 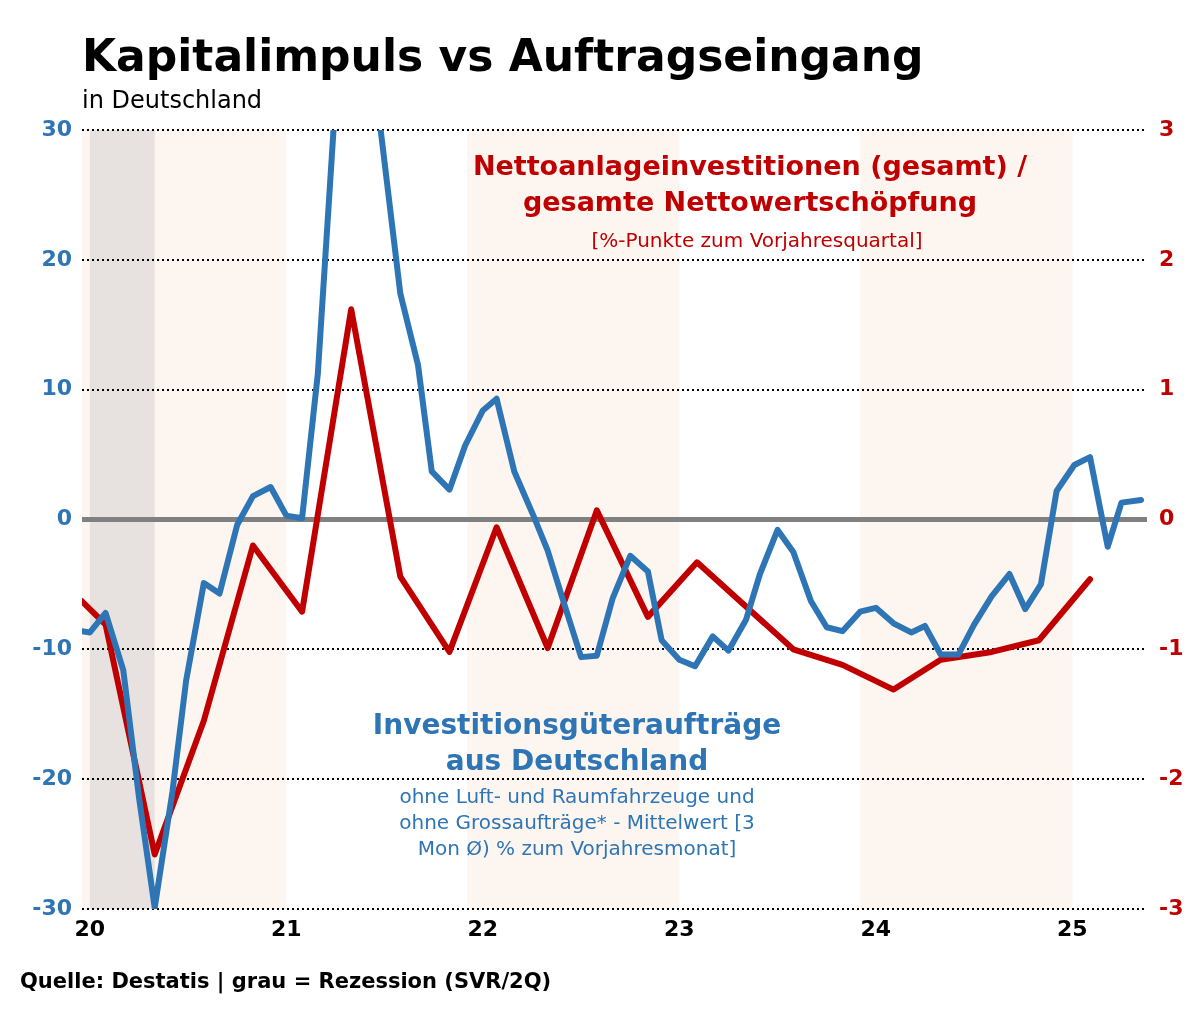 What do you see at coordinates (483, 928) in the screenshot?
I see `x-tick-label: 22` at bounding box center [483, 928].